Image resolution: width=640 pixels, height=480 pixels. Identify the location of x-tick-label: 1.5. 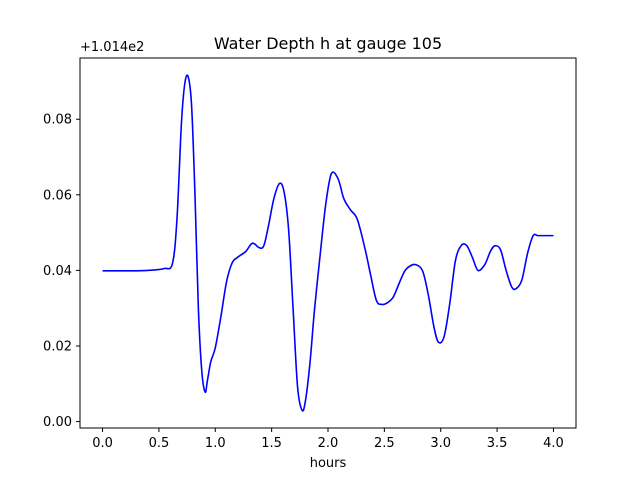
(271, 443).